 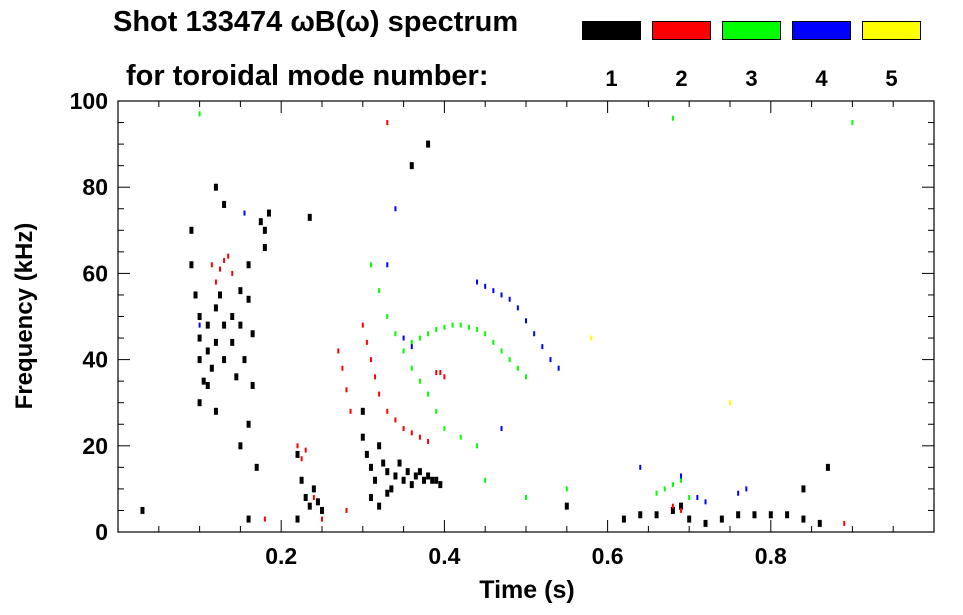 I want to click on chart-title-line2: for toroidal mode number:, so click(x=307, y=76).